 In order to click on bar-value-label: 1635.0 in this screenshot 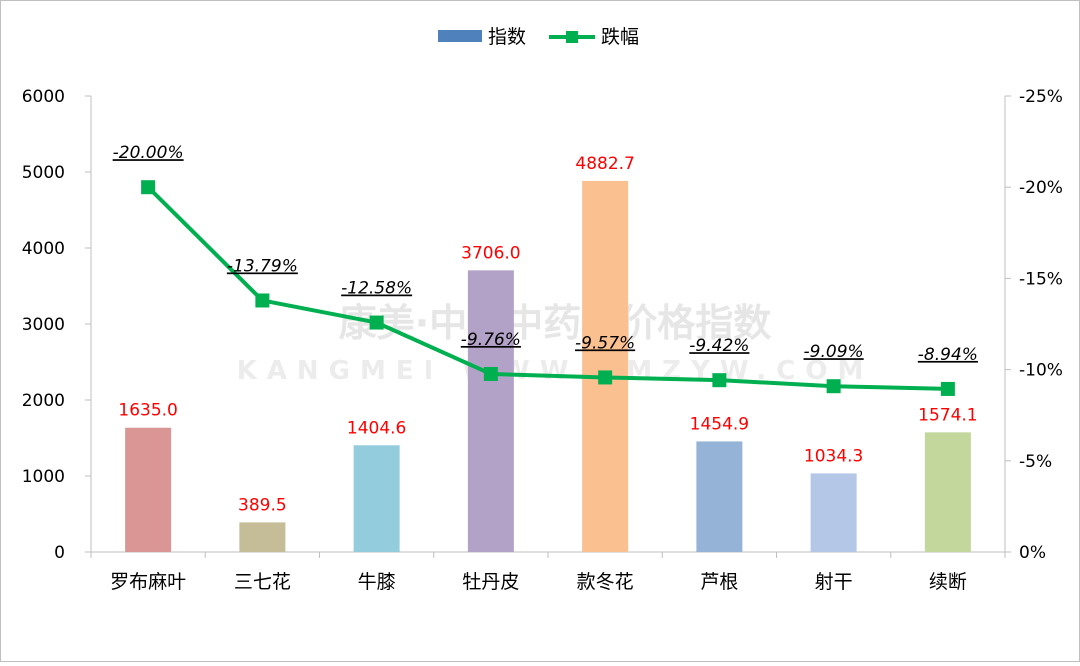, I will do `click(147, 411)`.